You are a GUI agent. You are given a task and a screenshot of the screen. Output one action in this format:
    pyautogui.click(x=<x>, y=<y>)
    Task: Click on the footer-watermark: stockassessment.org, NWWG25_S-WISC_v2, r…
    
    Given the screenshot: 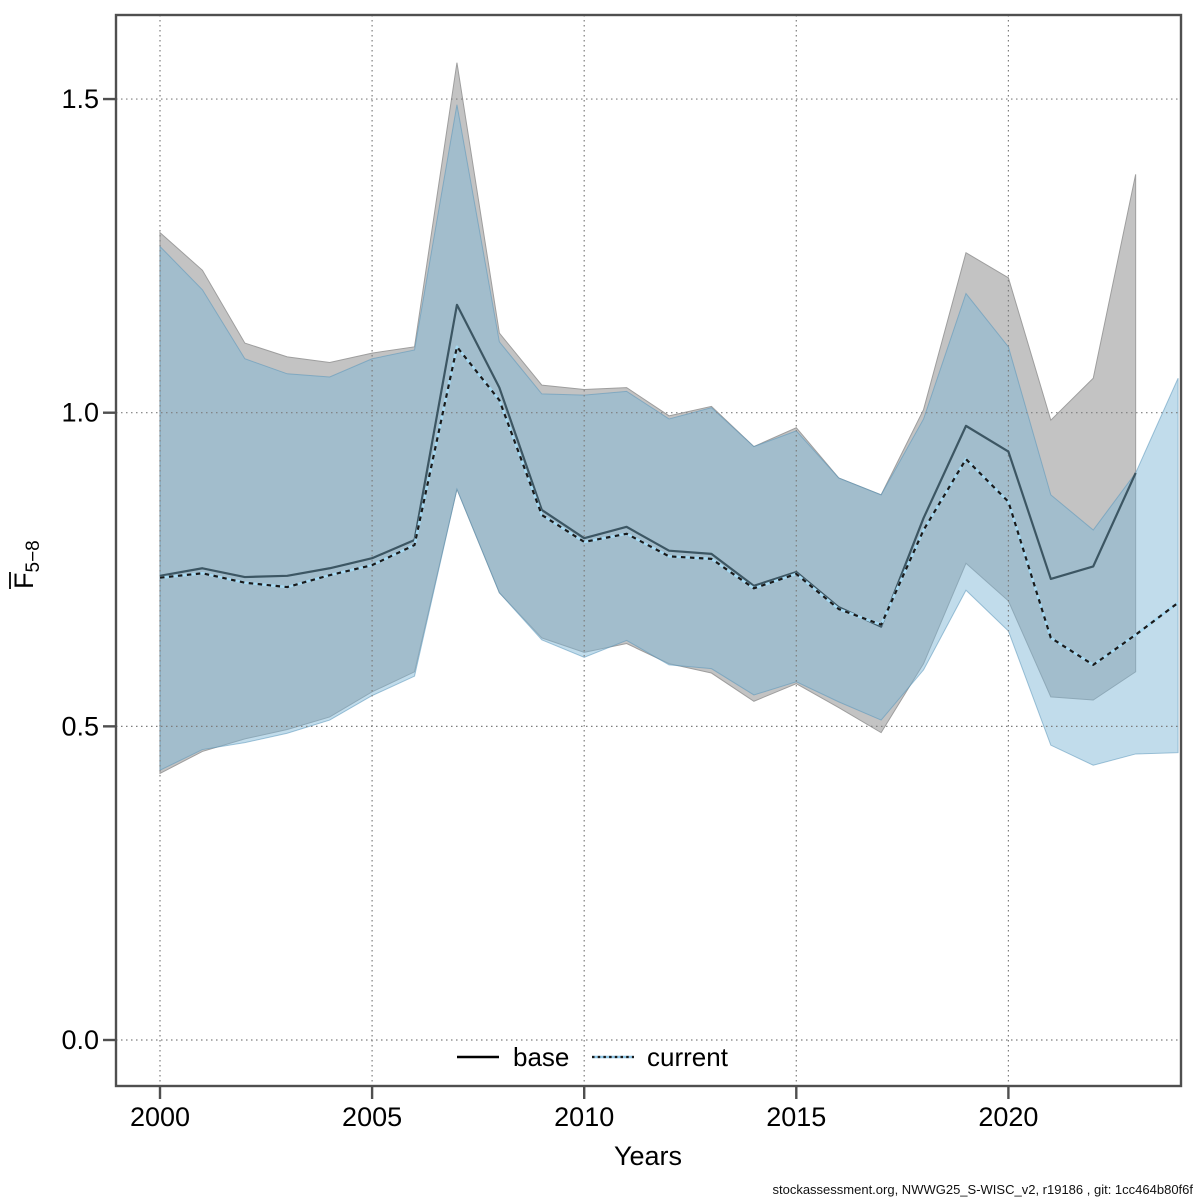 What is the action you would take?
    pyautogui.click(x=982, y=1189)
    